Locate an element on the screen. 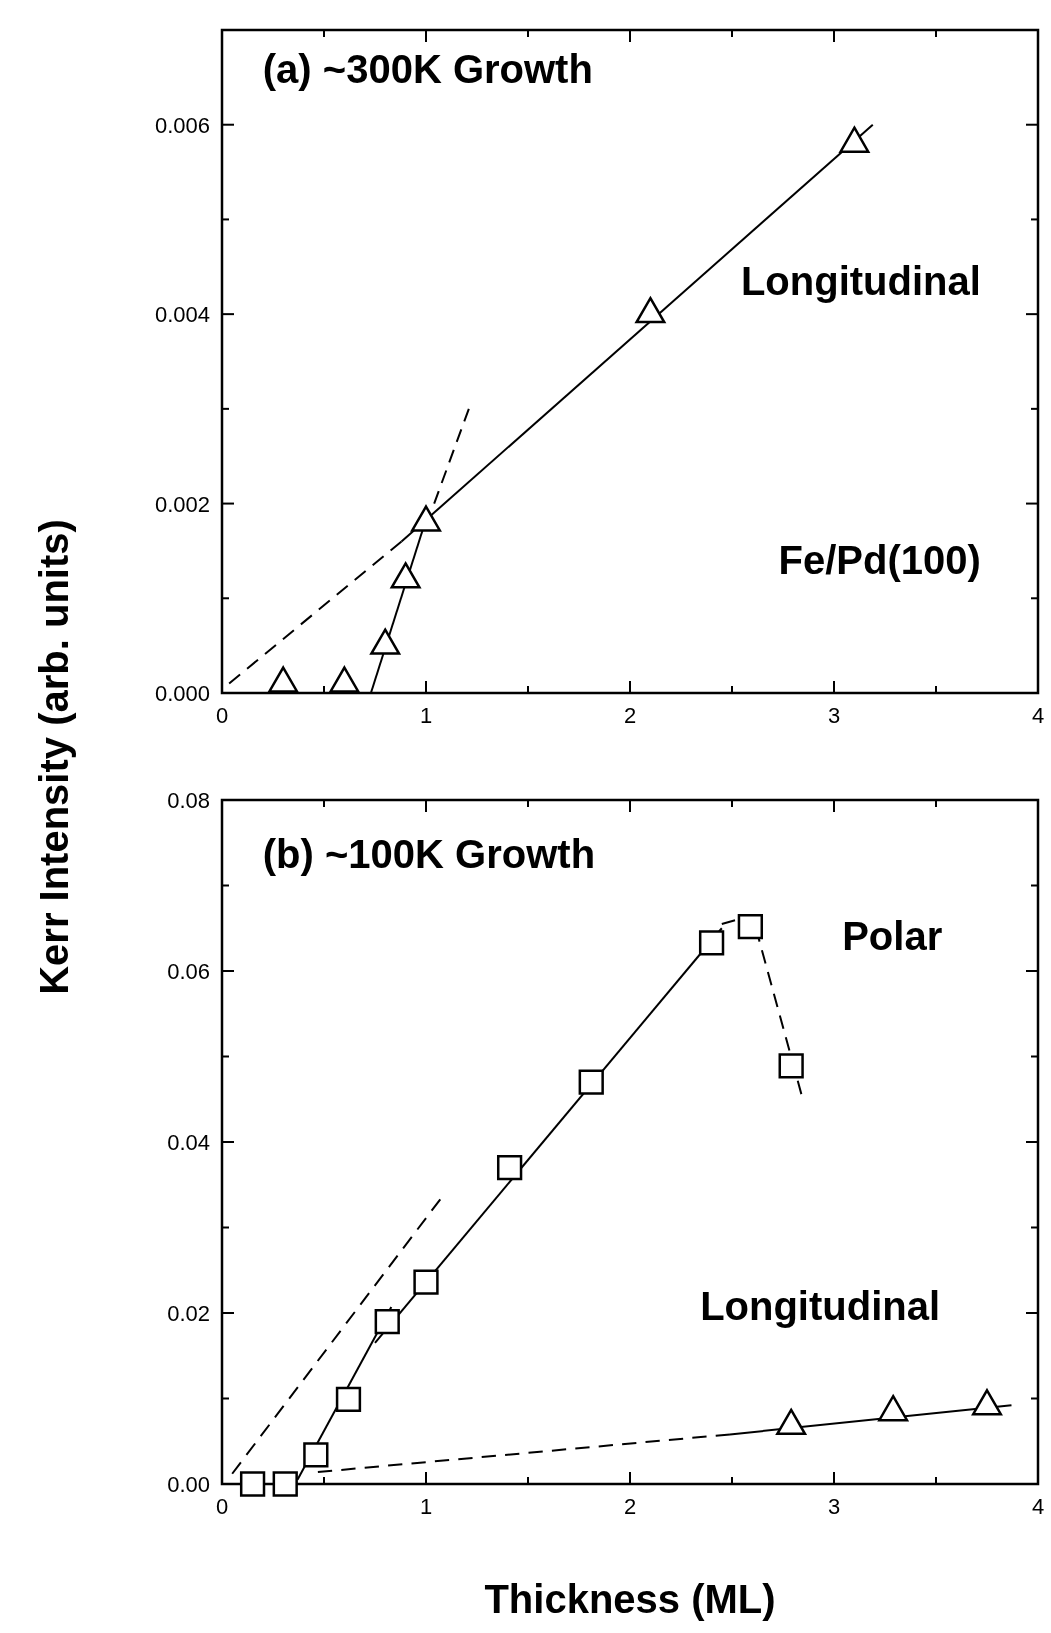 Image resolution: width=1051 pixels, height=1633 pixels. annotation: Polar is located at coordinates (892, 936).